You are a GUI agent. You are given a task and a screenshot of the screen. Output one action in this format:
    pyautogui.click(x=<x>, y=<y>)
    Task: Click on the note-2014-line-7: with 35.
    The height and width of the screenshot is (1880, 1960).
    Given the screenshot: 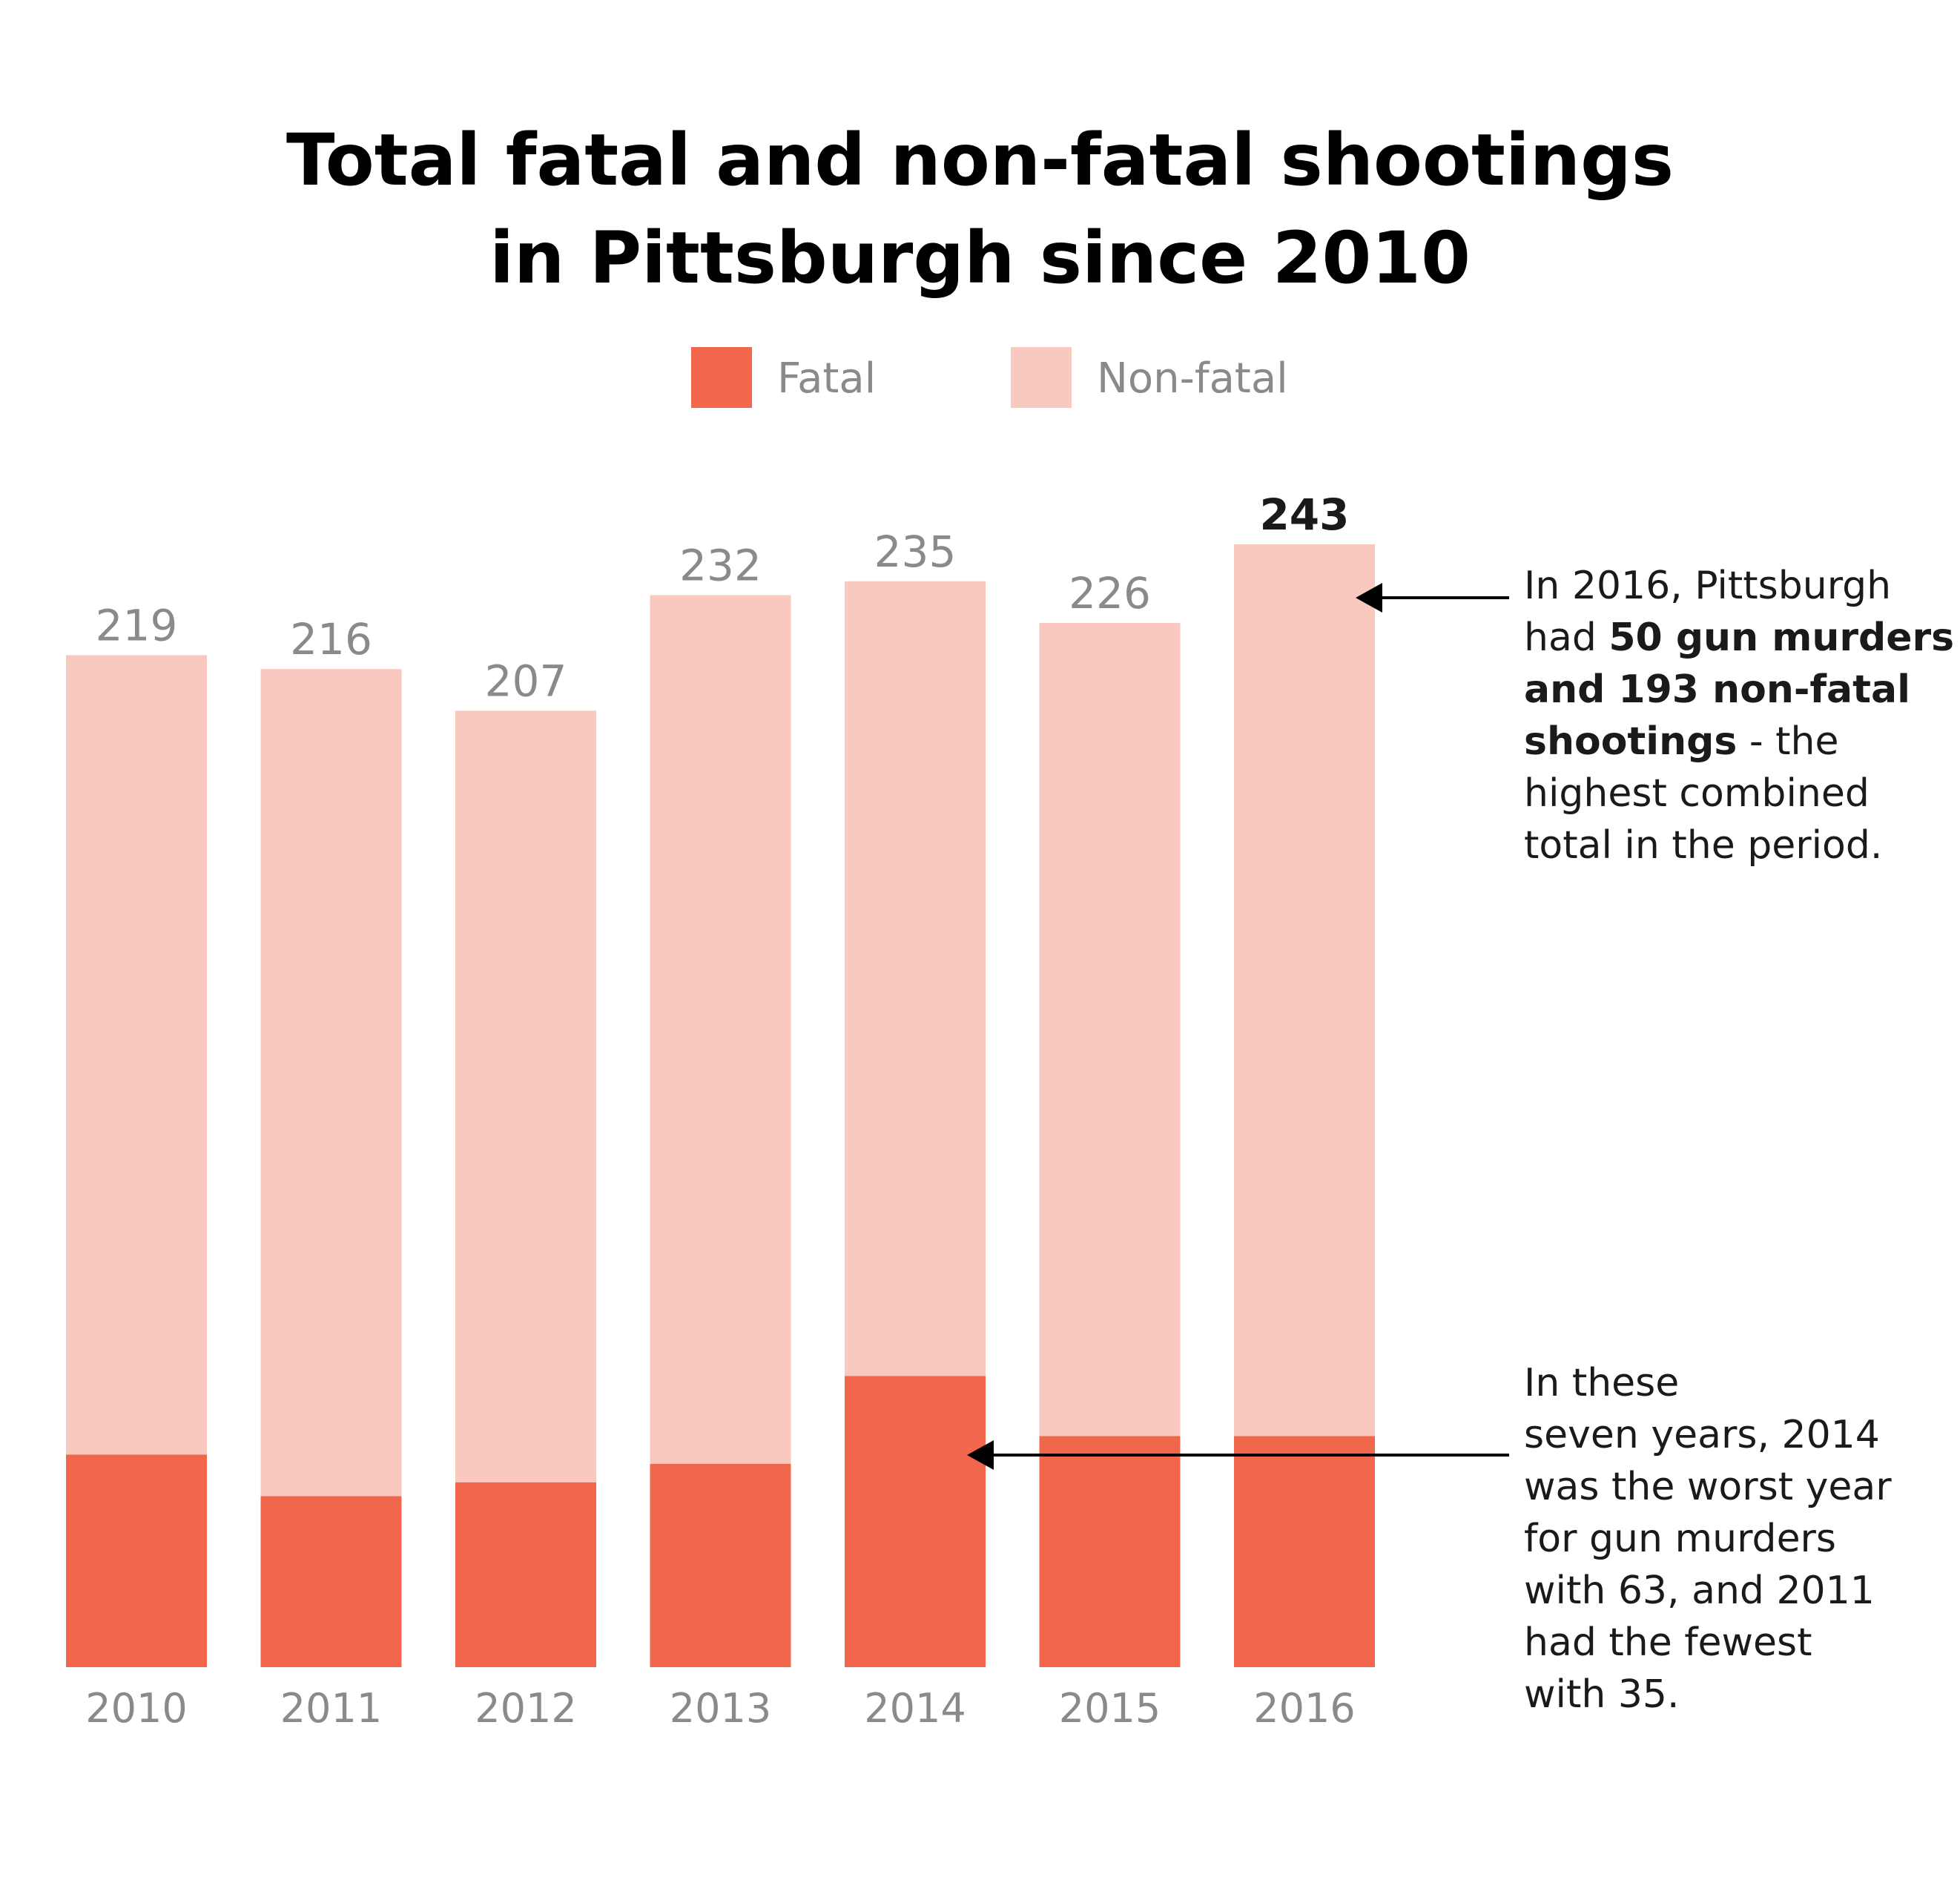 What is the action you would take?
    pyautogui.click(x=1602, y=1694)
    